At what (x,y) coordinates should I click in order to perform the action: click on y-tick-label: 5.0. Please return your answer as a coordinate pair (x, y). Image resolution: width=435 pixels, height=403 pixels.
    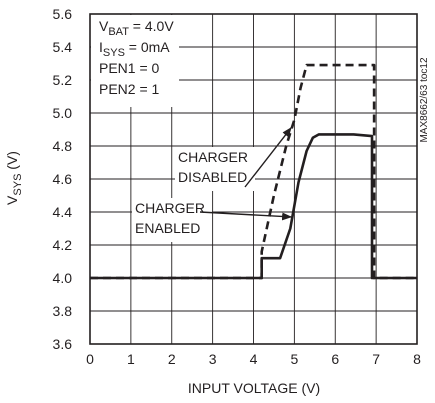
    Looking at the image, I should click on (63, 113).